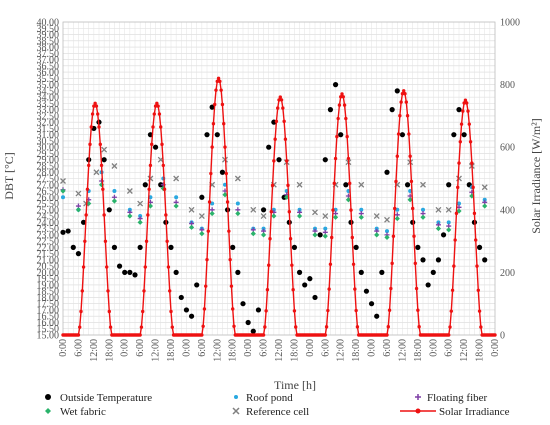 This screenshot has width=550, height=425. I want to click on legend-label-outside-temperature: Outside Temperature, so click(106, 398).